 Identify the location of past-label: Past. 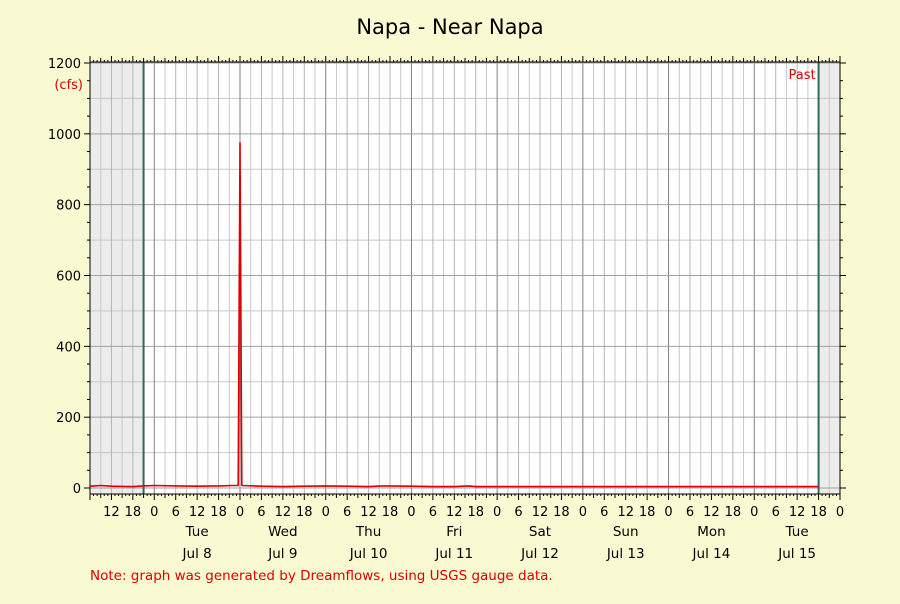
(801, 75).